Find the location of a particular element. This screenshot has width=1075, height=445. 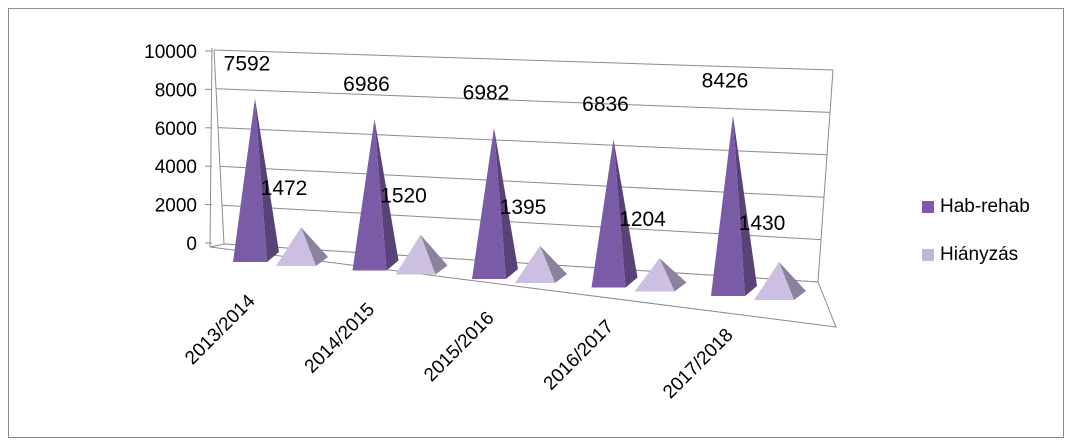

y-tick-label-0: 0 is located at coordinates (191, 244).